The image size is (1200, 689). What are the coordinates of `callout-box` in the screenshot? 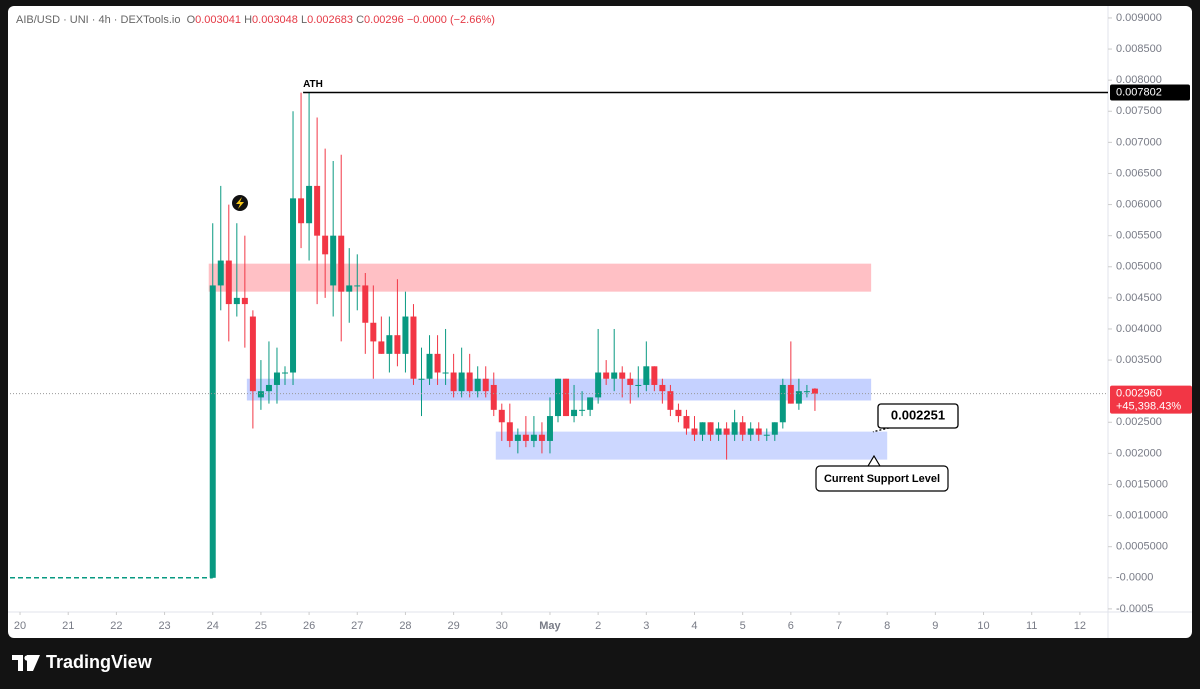 It's located at (918, 416).